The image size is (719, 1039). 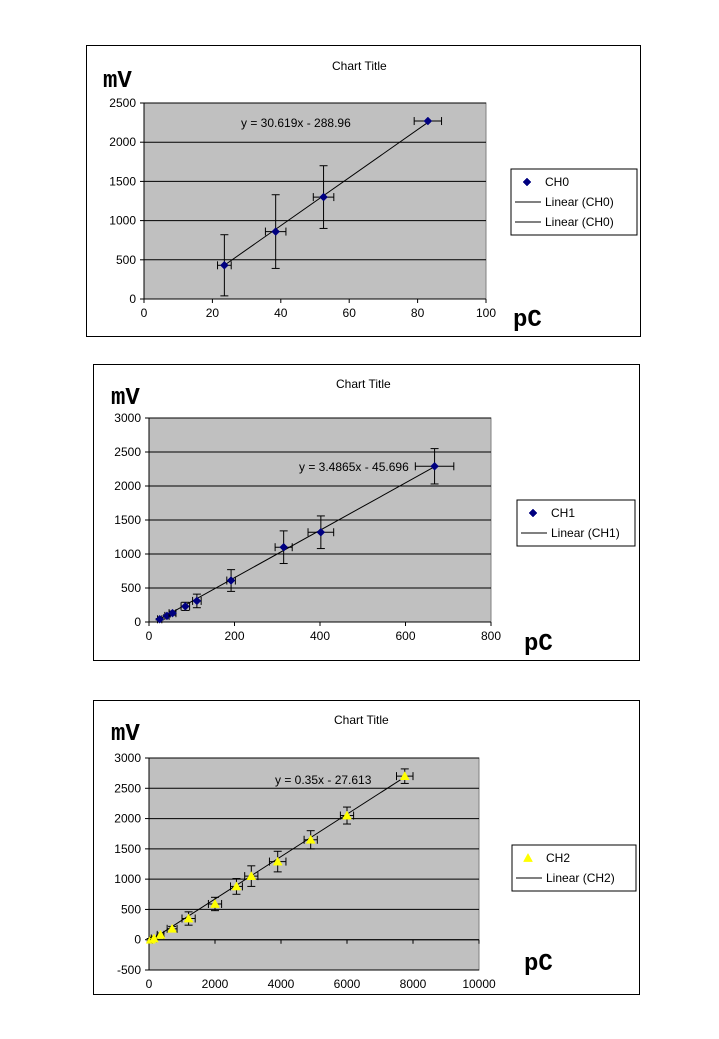 I want to click on x-tick-label: 400, so click(x=320, y=636).